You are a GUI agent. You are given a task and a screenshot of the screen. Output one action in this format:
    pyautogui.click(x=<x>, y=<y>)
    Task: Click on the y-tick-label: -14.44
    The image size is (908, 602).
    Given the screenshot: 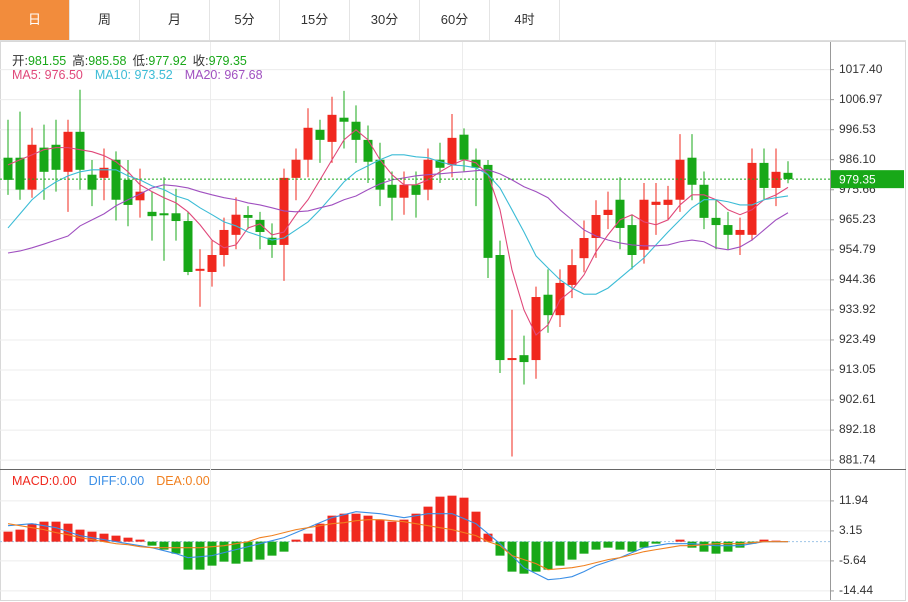 What is the action you would take?
    pyautogui.click(x=856, y=590)
    